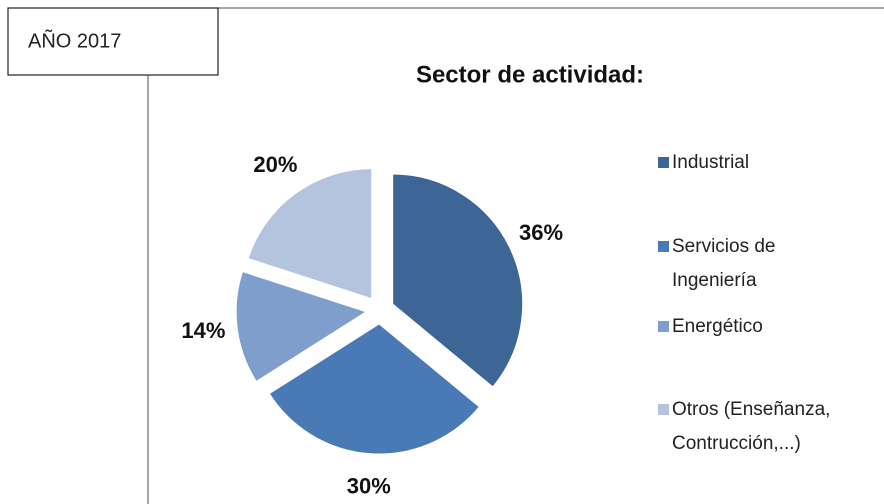 This screenshot has width=884, height=504. Describe the element at coordinates (717, 326) in the screenshot. I see `legend-label: Energético` at that location.